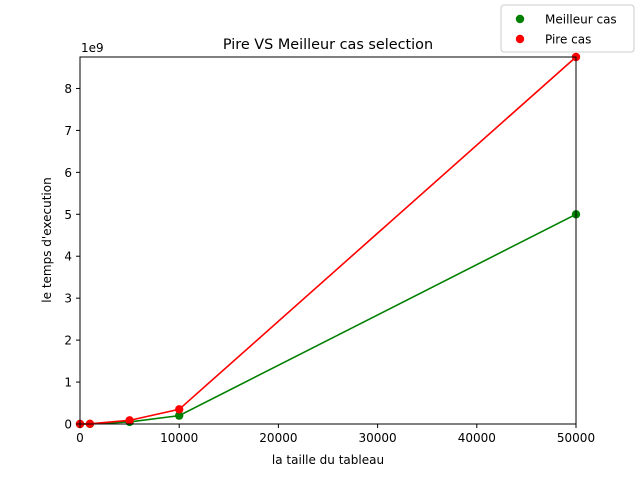 Image resolution: width=640 pixels, height=481 pixels. Describe the element at coordinates (278, 438) in the screenshot. I see `x-tick-label-2: 20000` at that location.